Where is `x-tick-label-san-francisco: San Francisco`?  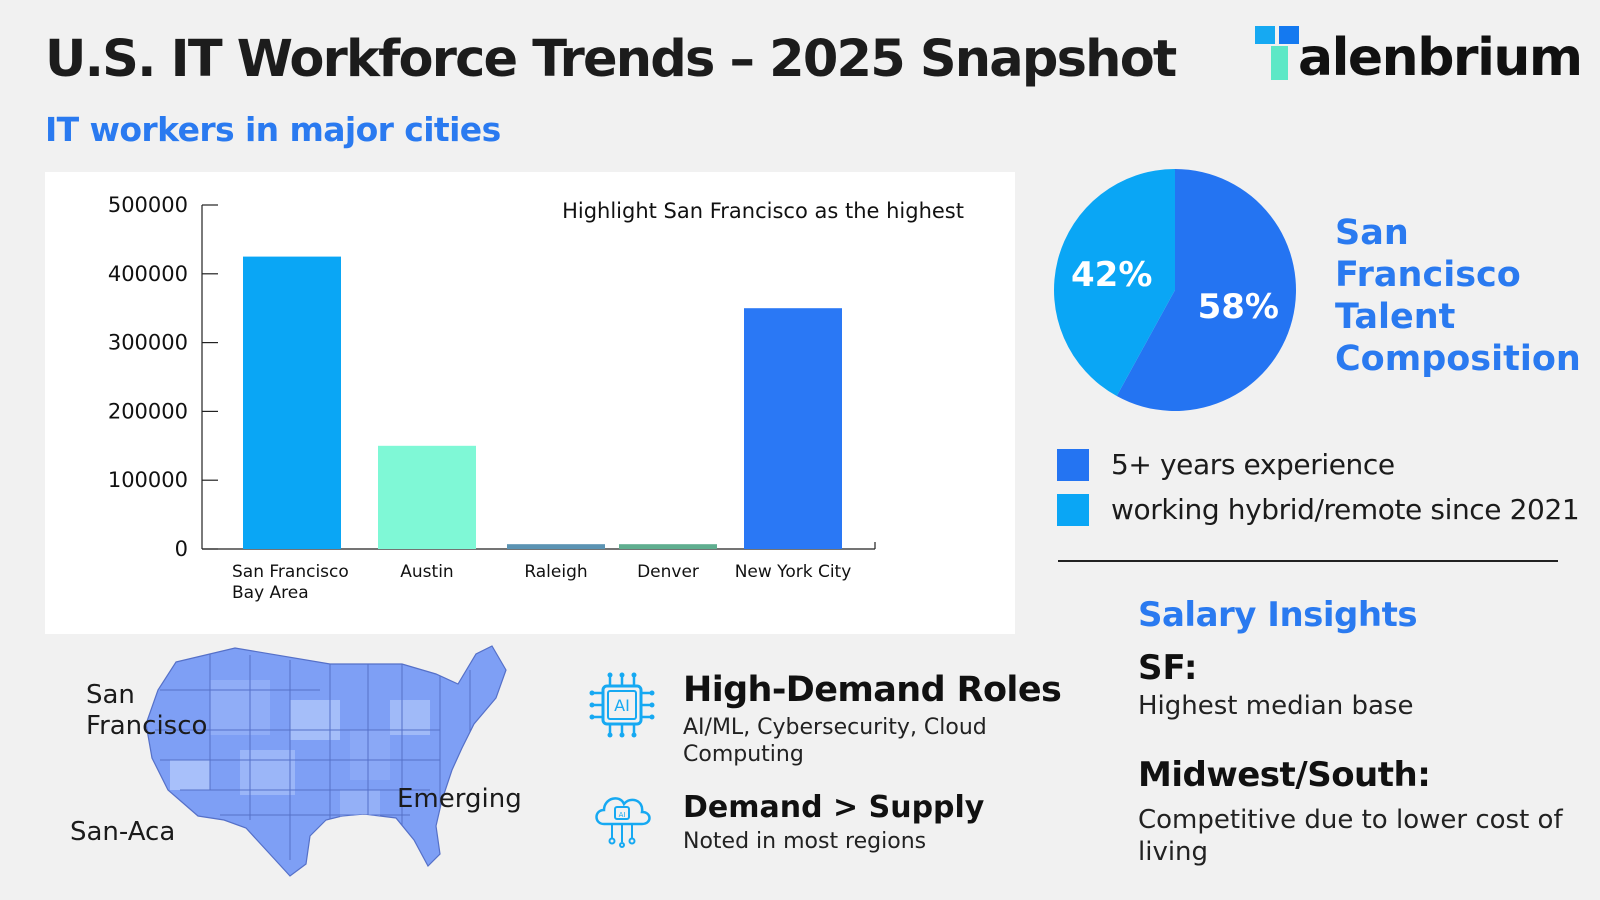 x-tick-label-san-francisco: San Francisco is located at coordinates (290, 572).